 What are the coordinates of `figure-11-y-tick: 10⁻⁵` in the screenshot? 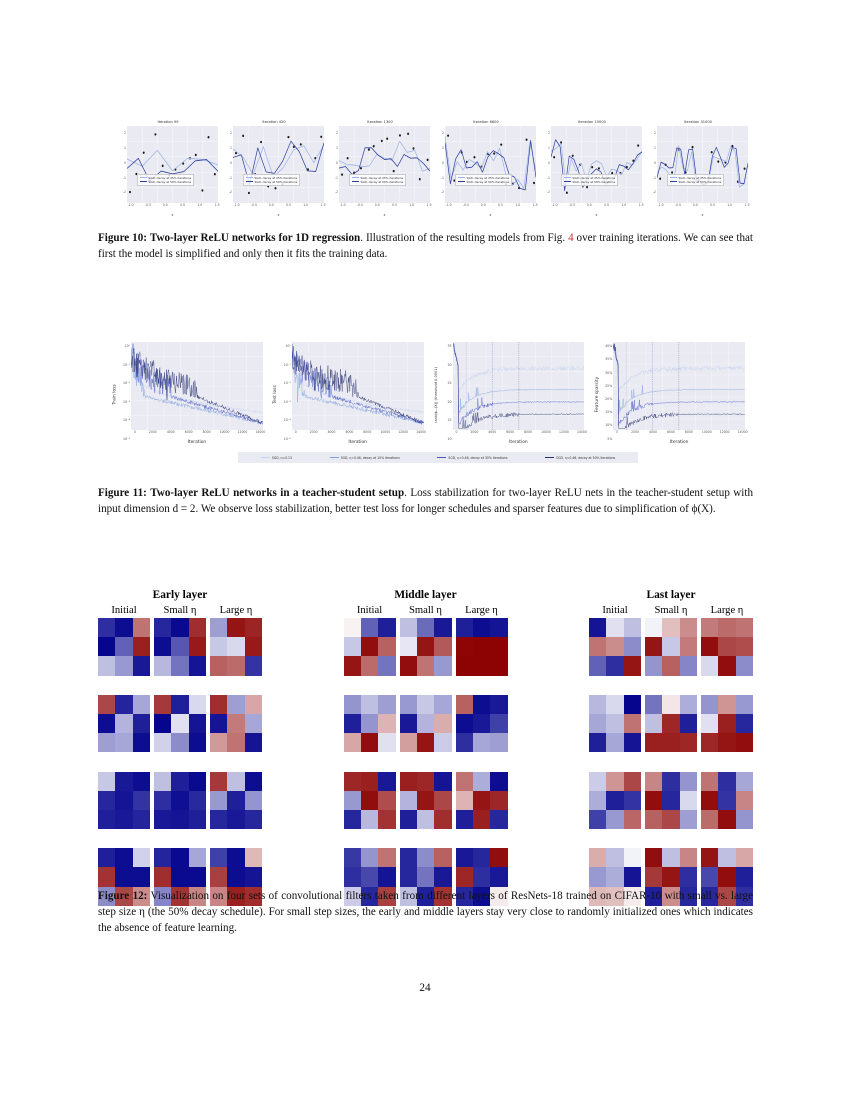 It's located at (126, 438).